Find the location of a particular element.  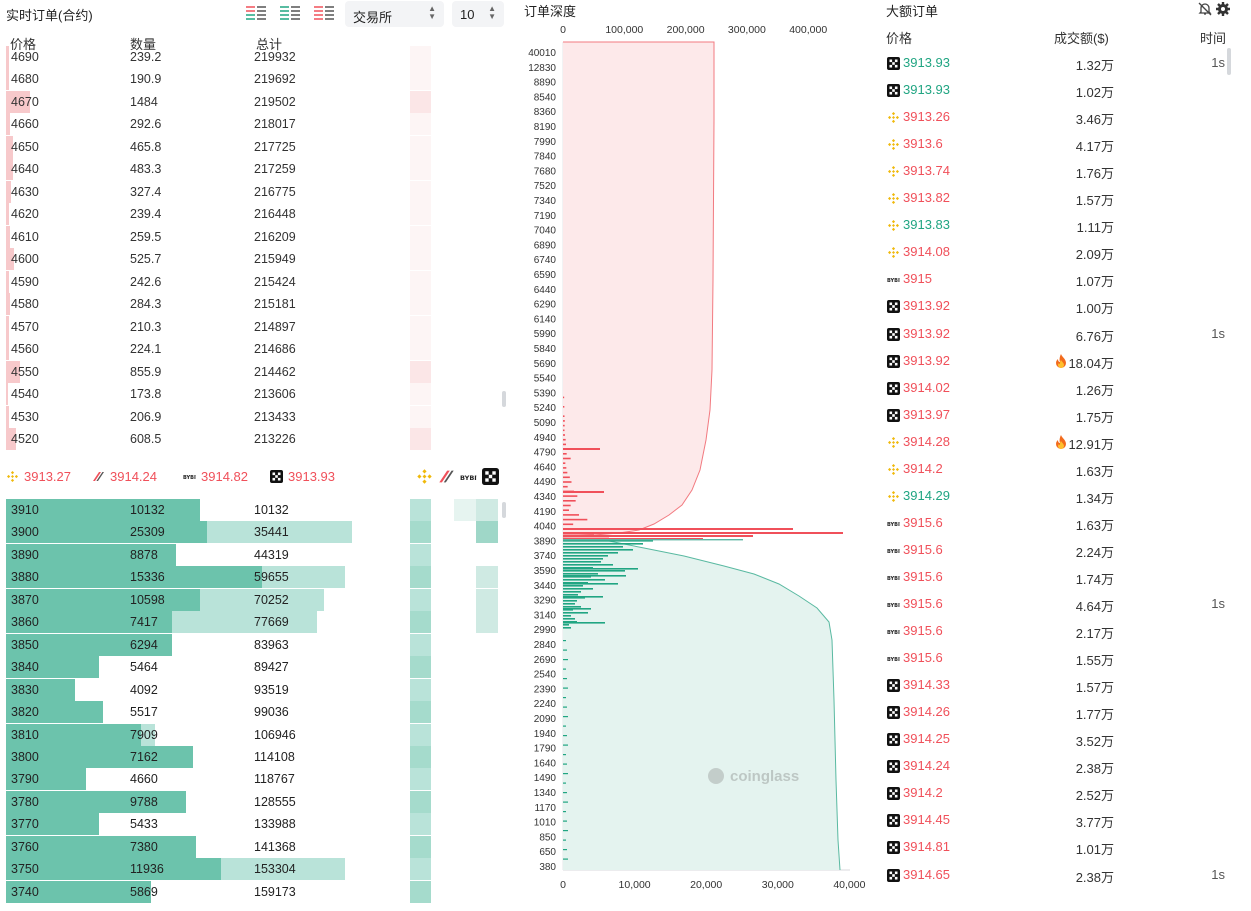

bid-row: 3890 8878 44319 is located at coordinates (254, 554).